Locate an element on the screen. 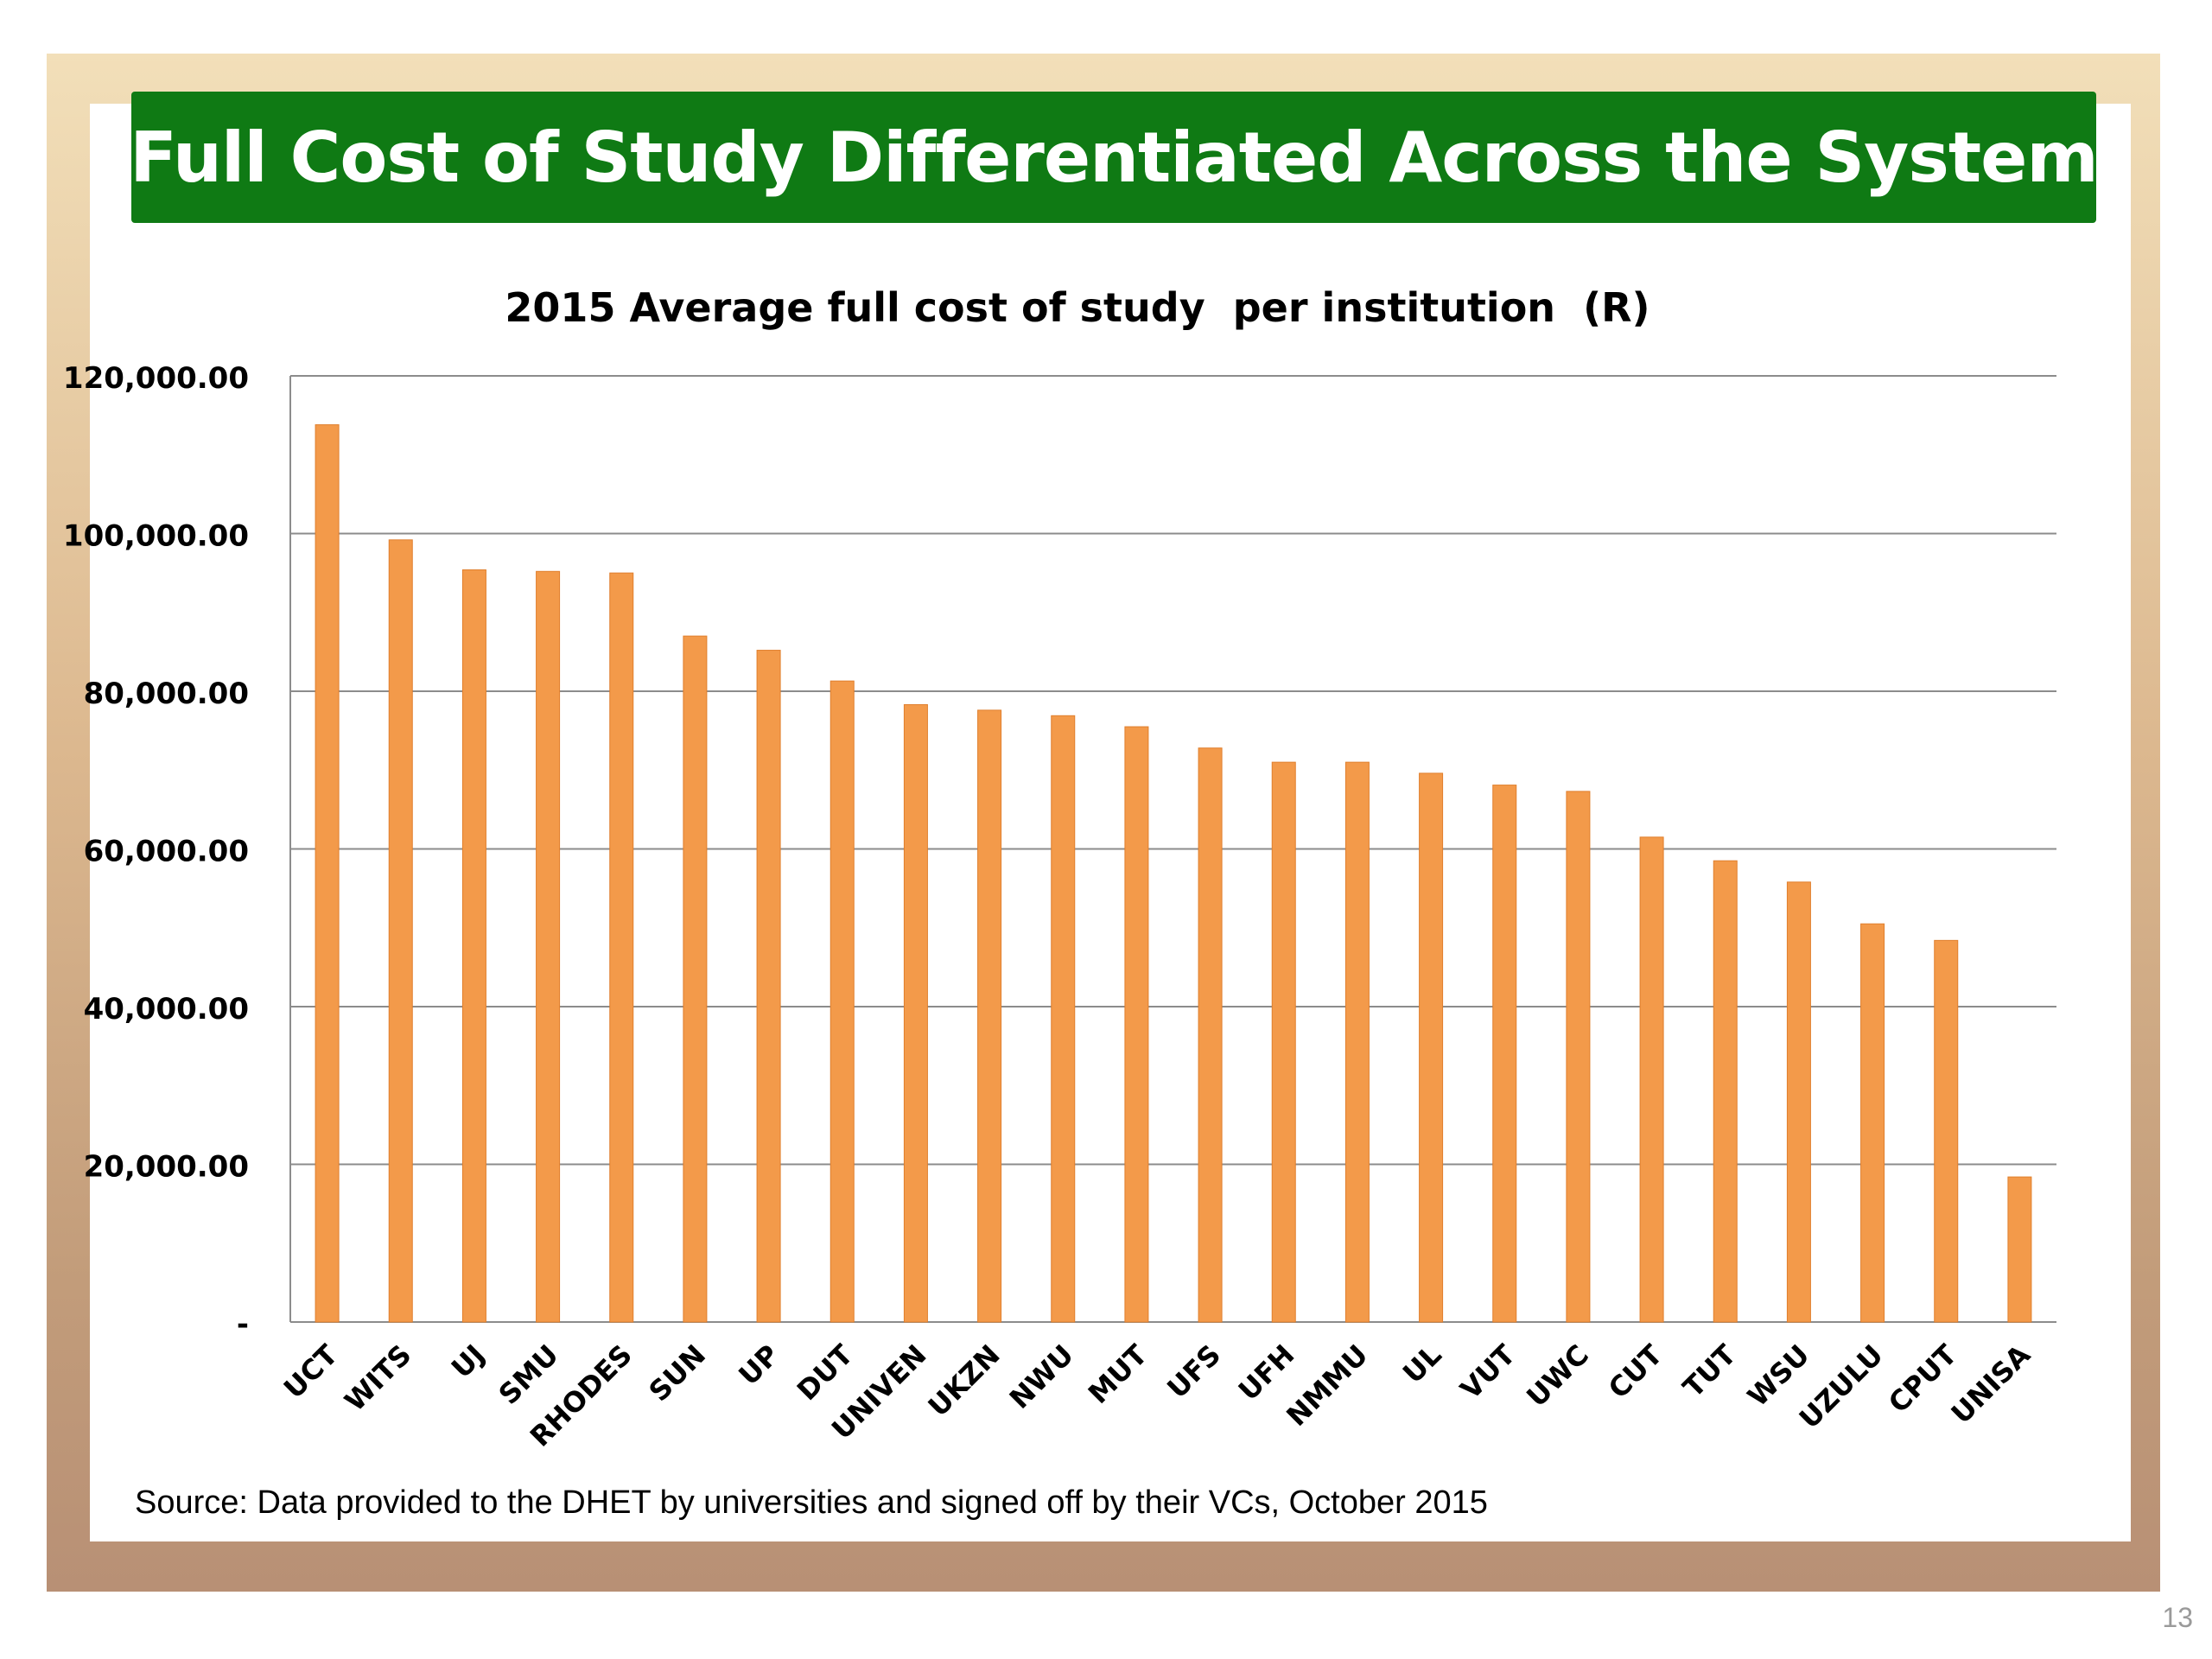  x-tick-label: NWU is located at coordinates (1041, 1376).